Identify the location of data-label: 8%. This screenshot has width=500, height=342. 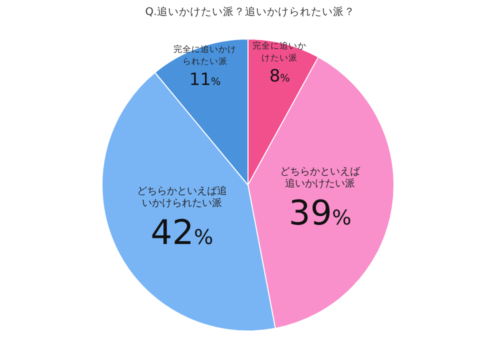
(279, 76).